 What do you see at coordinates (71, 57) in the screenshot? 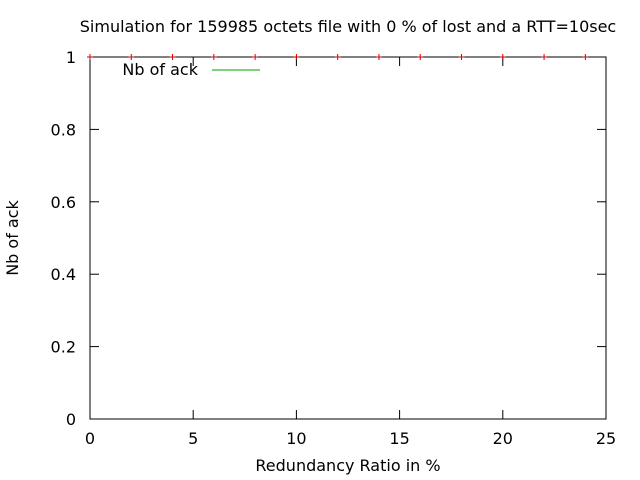
I see `y-tick-label: 1` at bounding box center [71, 57].